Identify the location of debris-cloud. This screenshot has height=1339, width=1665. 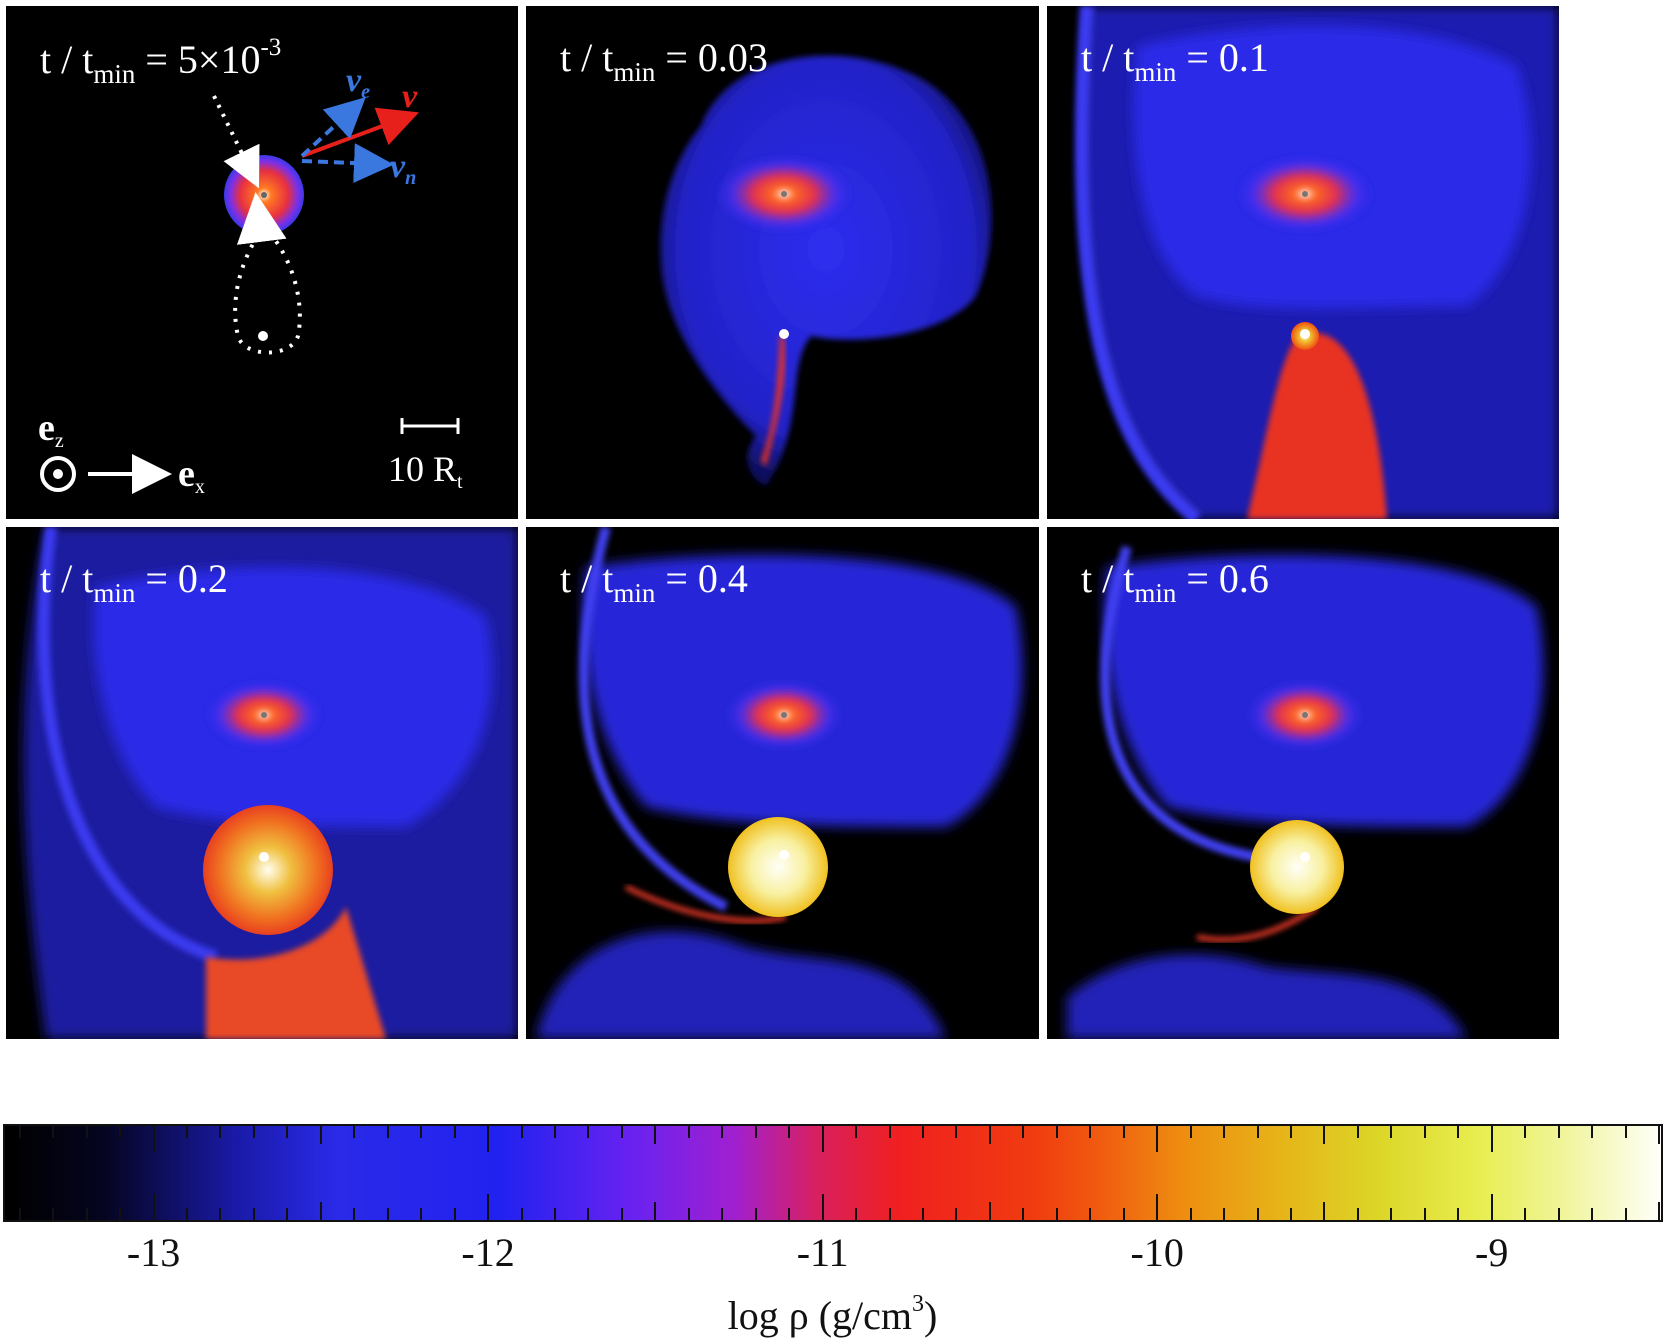
(826, 270).